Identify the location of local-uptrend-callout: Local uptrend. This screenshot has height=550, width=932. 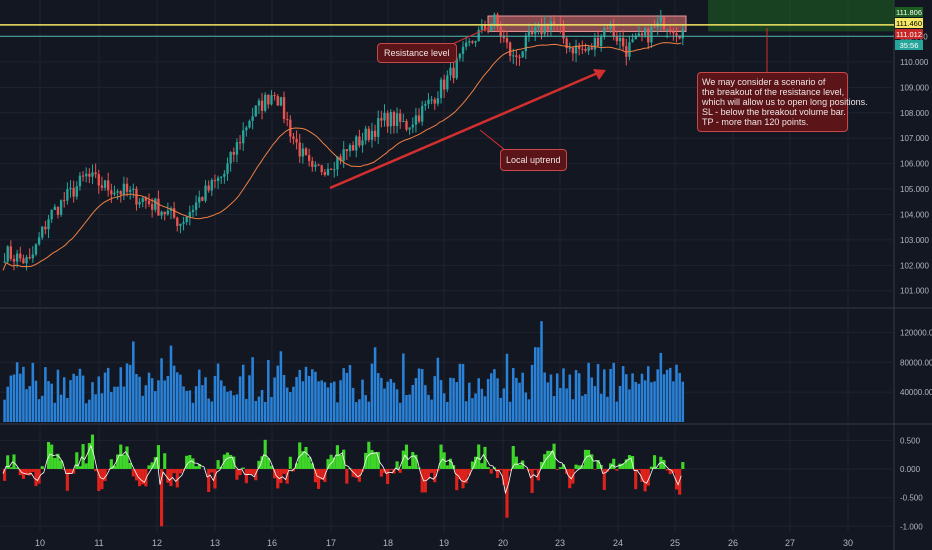
(533, 160).